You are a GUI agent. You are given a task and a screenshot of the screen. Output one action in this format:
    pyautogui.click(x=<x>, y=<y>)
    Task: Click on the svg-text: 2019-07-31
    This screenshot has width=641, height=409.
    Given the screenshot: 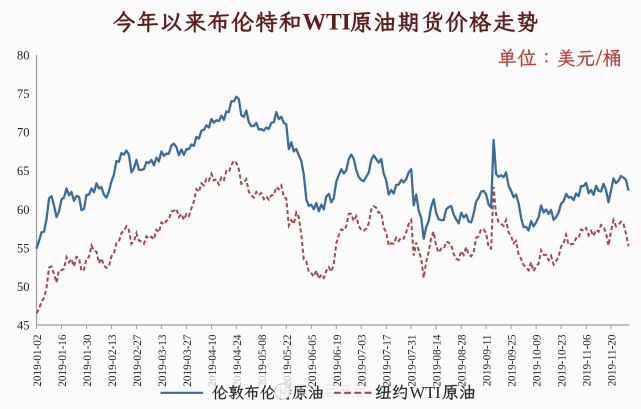 What is the action you would take?
    pyautogui.click(x=413, y=361)
    